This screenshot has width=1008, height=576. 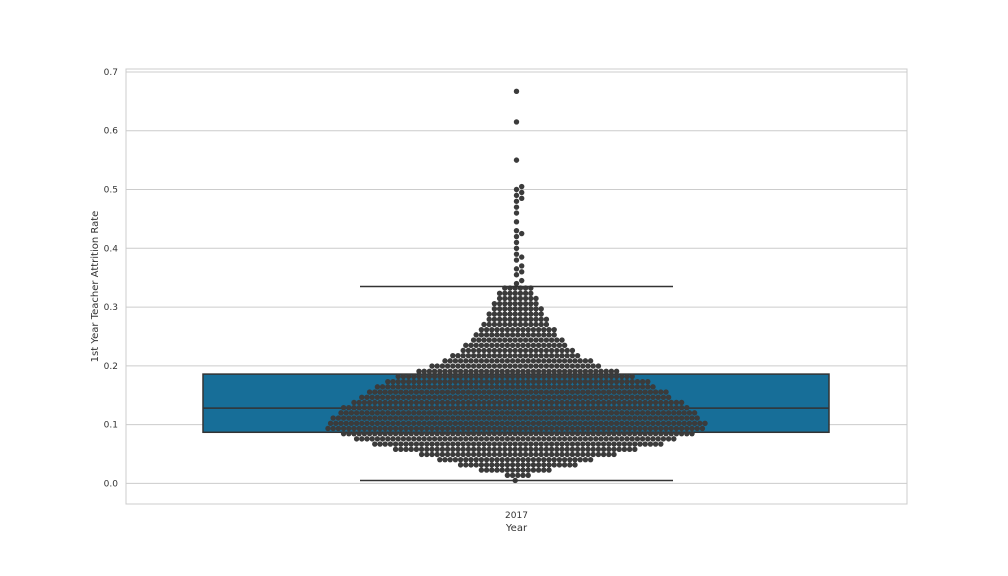 What do you see at coordinates (111, 278) in the screenshot?
I see `y-tick-labels: 0.0 0.1 0.2 0.3 0.4 0.5 0.6 0.7` at bounding box center [111, 278].